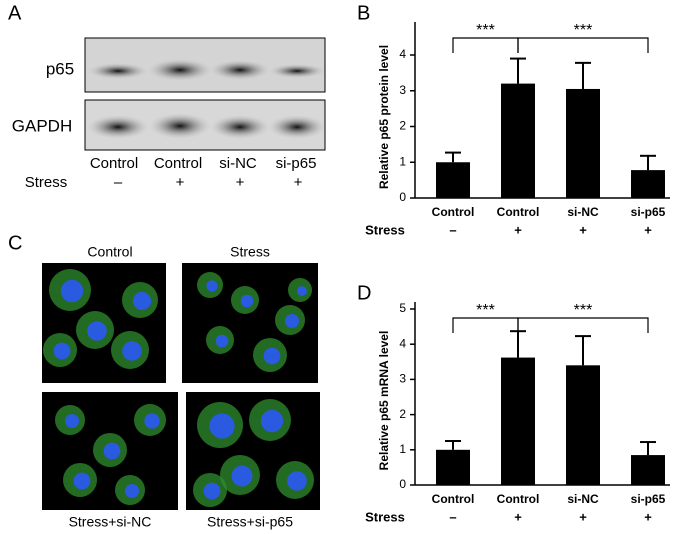 This screenshot has width=685, height=534. Describe the element at coordinates (15, 243) in the screenshot. I see `panel-label: C` at that location.